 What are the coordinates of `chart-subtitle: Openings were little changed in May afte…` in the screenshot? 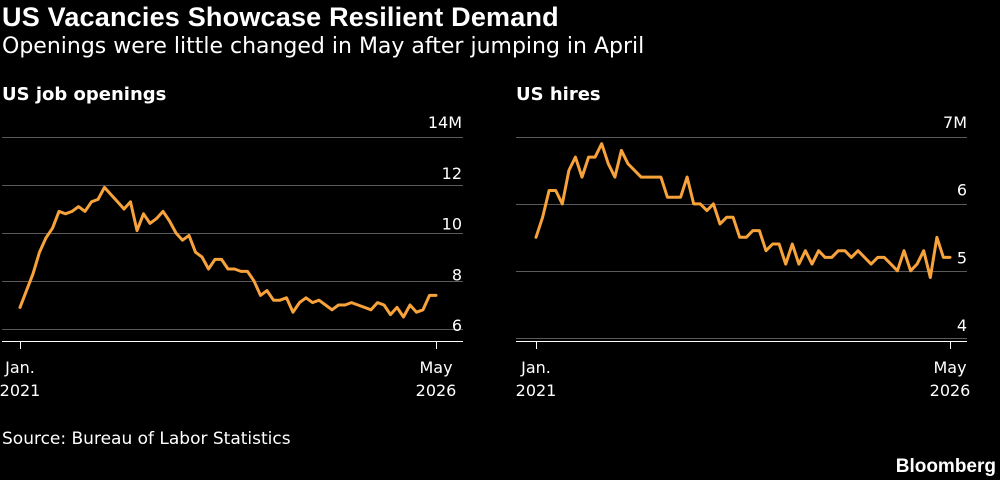 It's located at (323, 46).